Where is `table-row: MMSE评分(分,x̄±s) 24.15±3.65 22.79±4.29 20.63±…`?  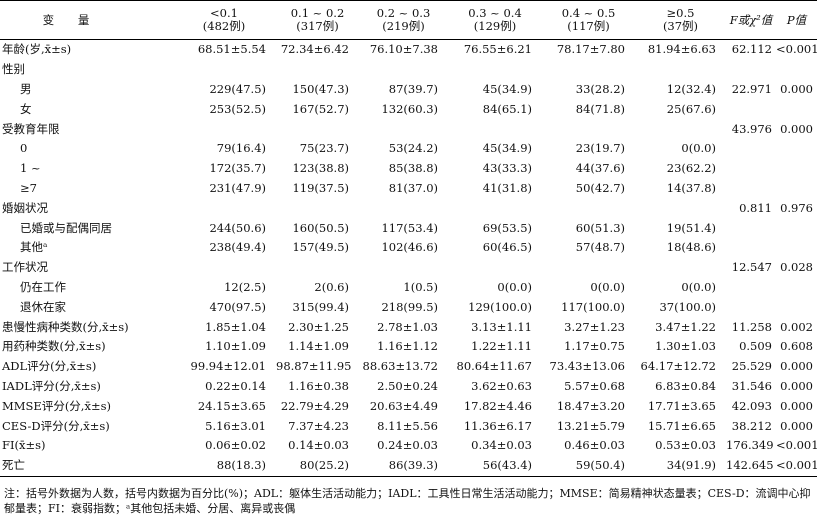 table-row: MMSE评分(分,x̄±s) 24.15±3.65 22.79±4.29 20.63±… is located at coordinates (408, 406).